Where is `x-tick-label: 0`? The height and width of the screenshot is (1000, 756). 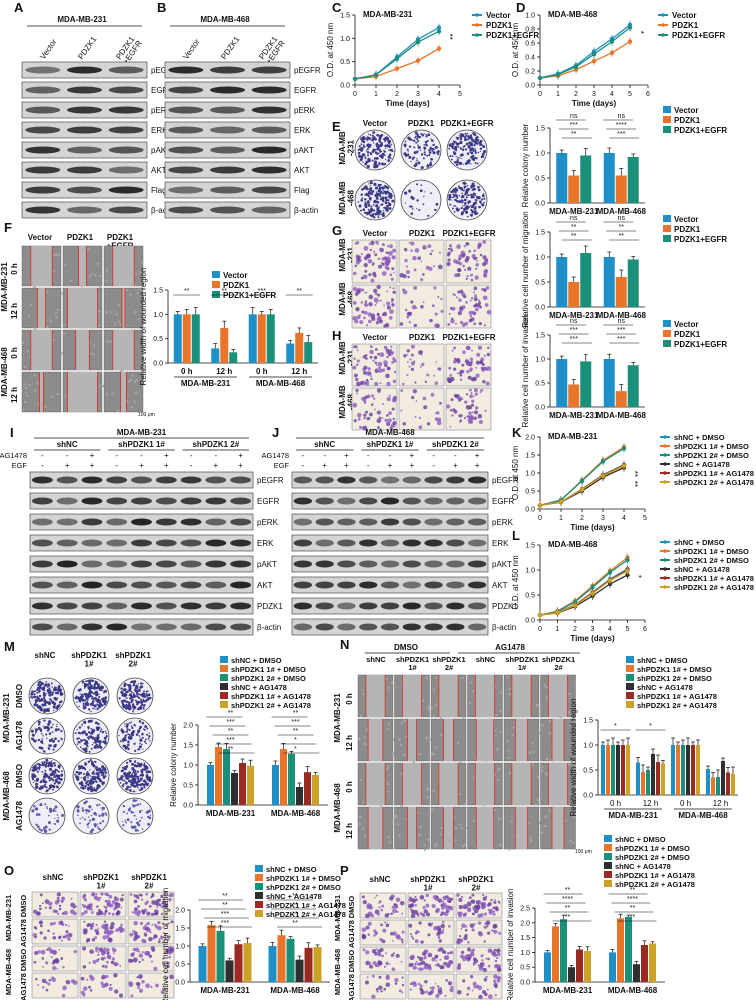 x-tick-label: 0 is located at coordinates (540, 94).